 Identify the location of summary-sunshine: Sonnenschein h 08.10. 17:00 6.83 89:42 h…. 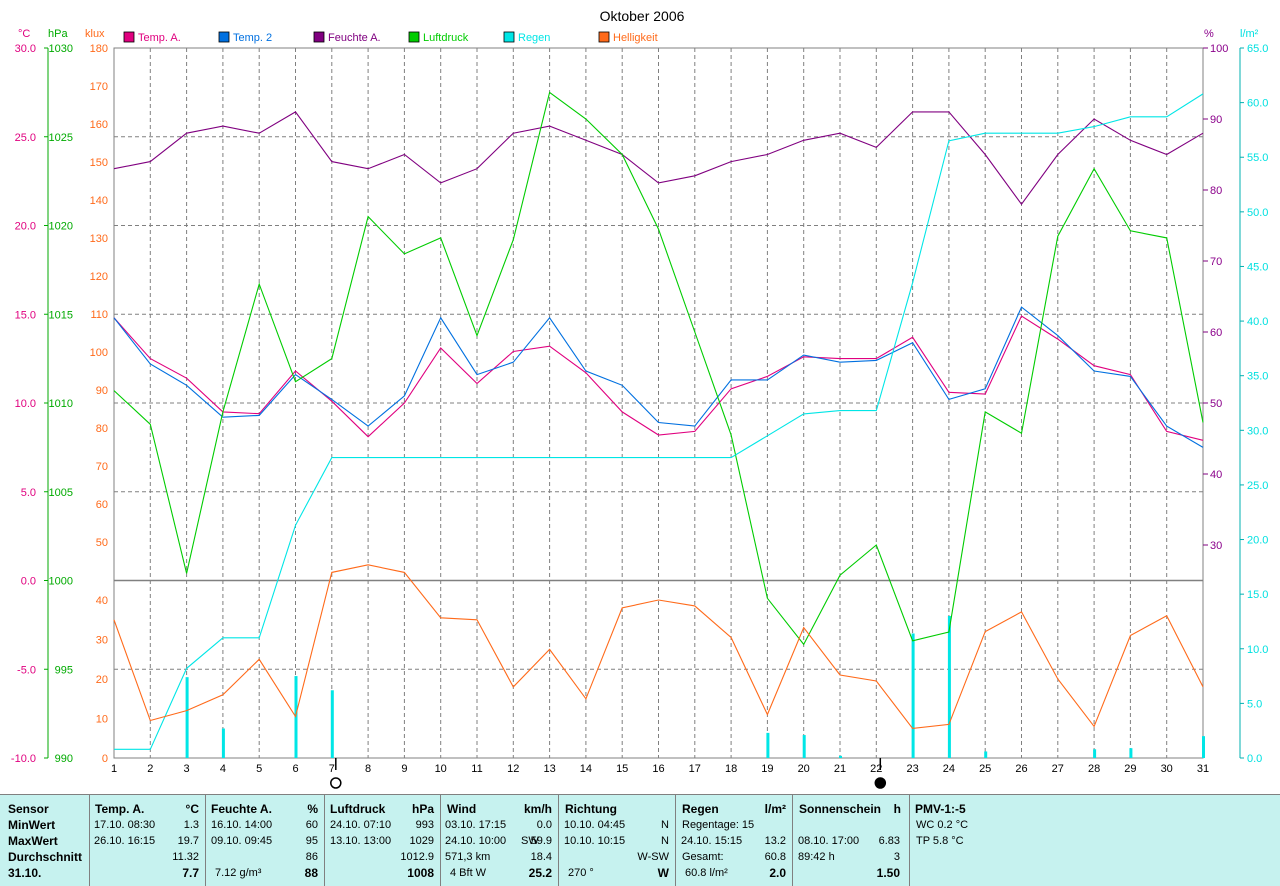
(851, 840).